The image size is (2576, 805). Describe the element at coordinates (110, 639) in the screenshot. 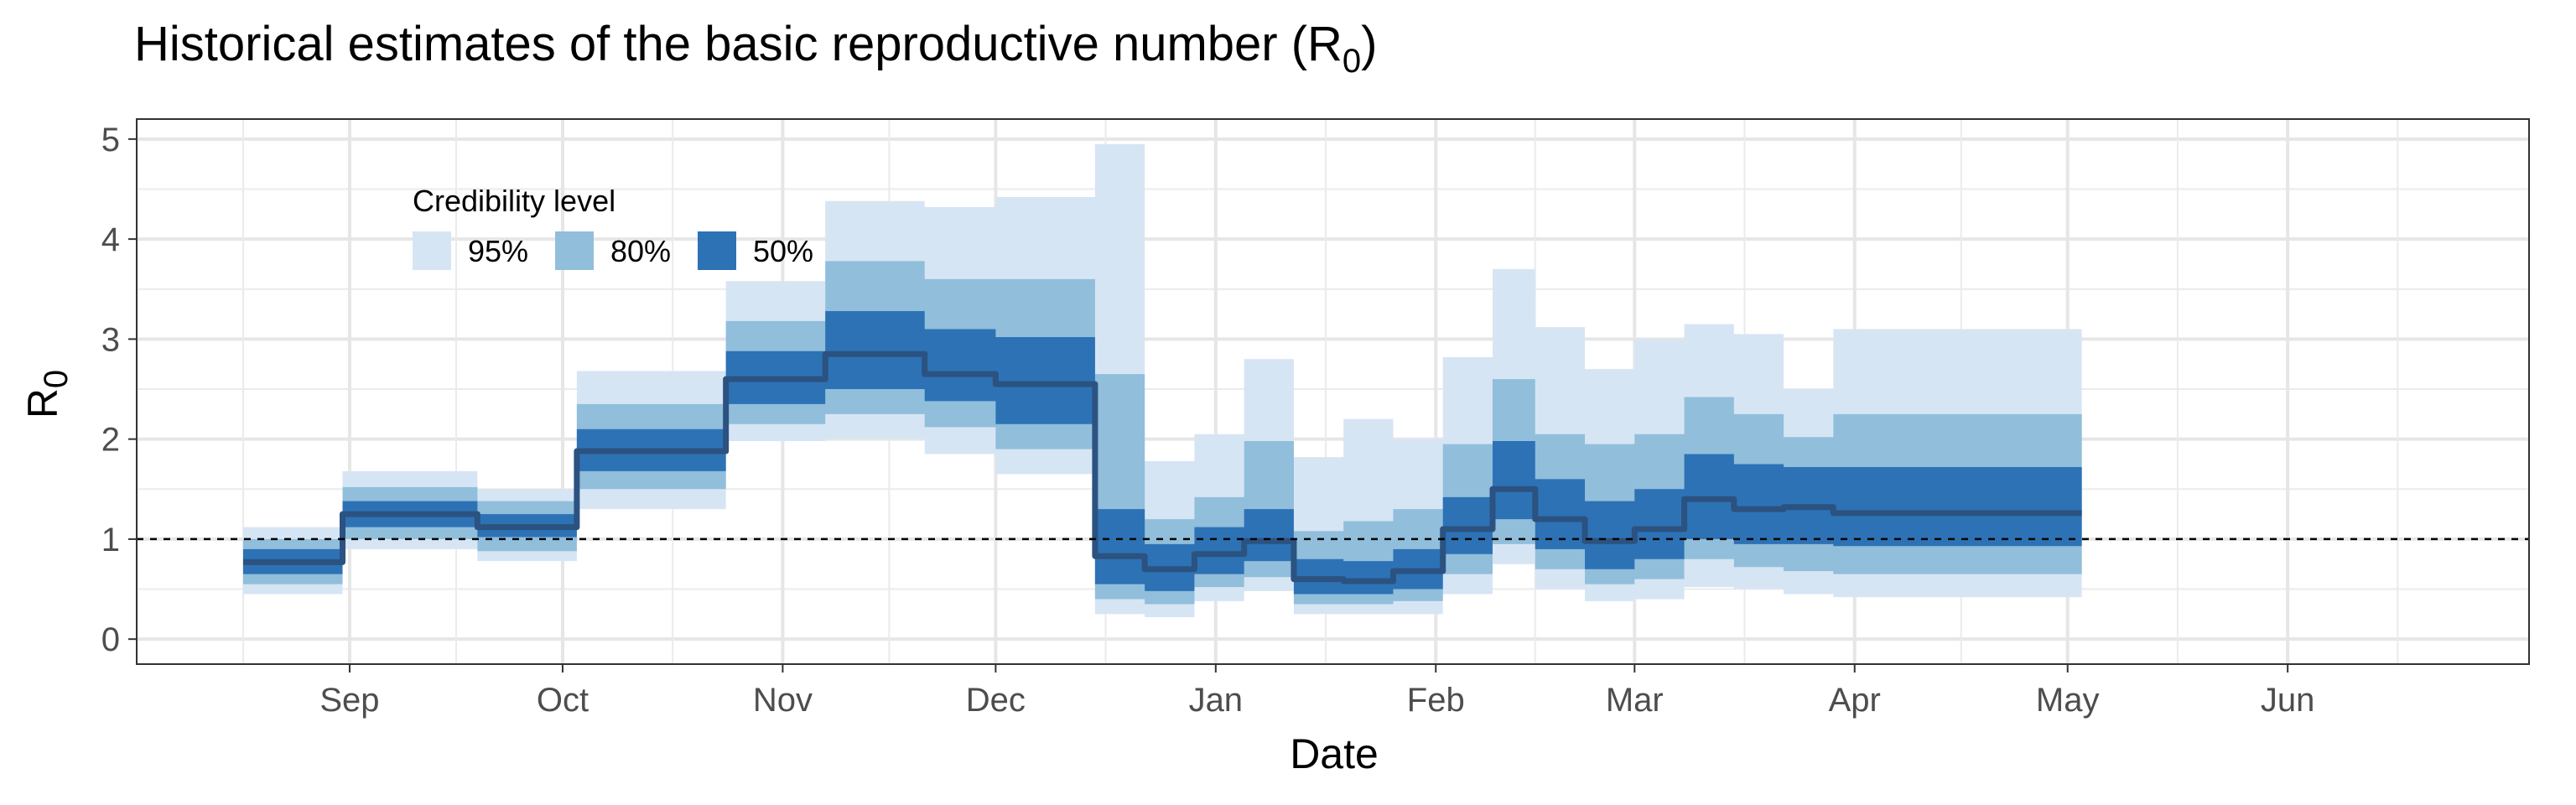

I see `y-tick-label: 0` at that location.